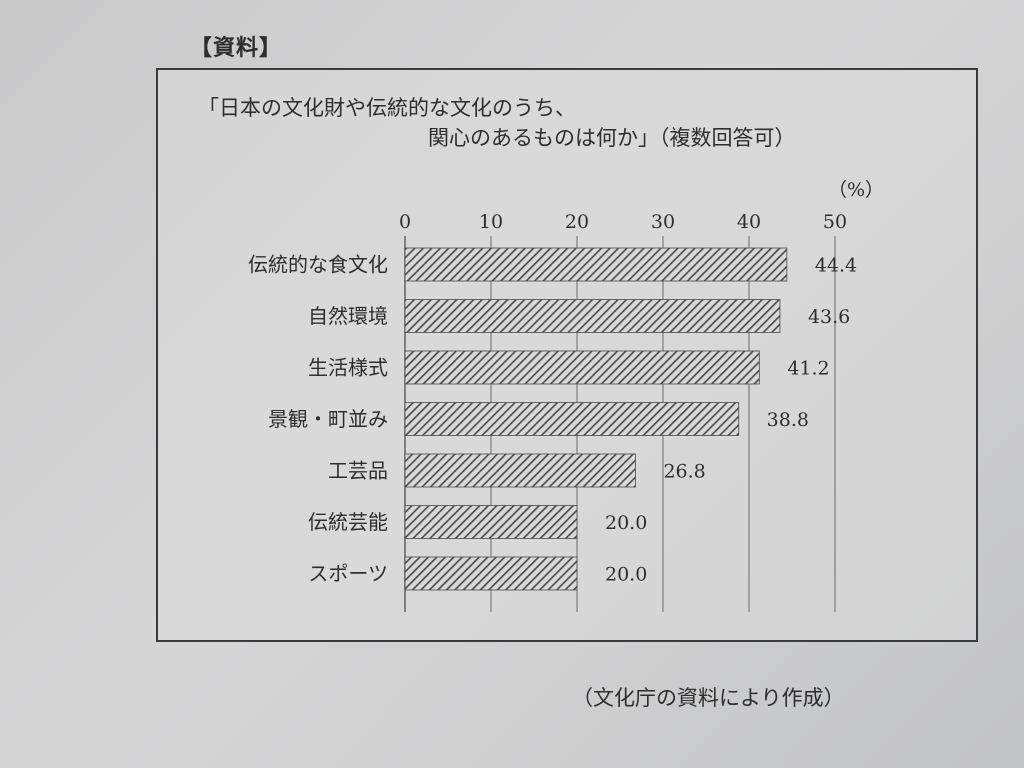 The width and height of the screenshot is (1024, 768). What do you see at coordinates (808, 369) in the screenshot?
I see `value-label-2: 41.2` at bounding box center [808, 369].